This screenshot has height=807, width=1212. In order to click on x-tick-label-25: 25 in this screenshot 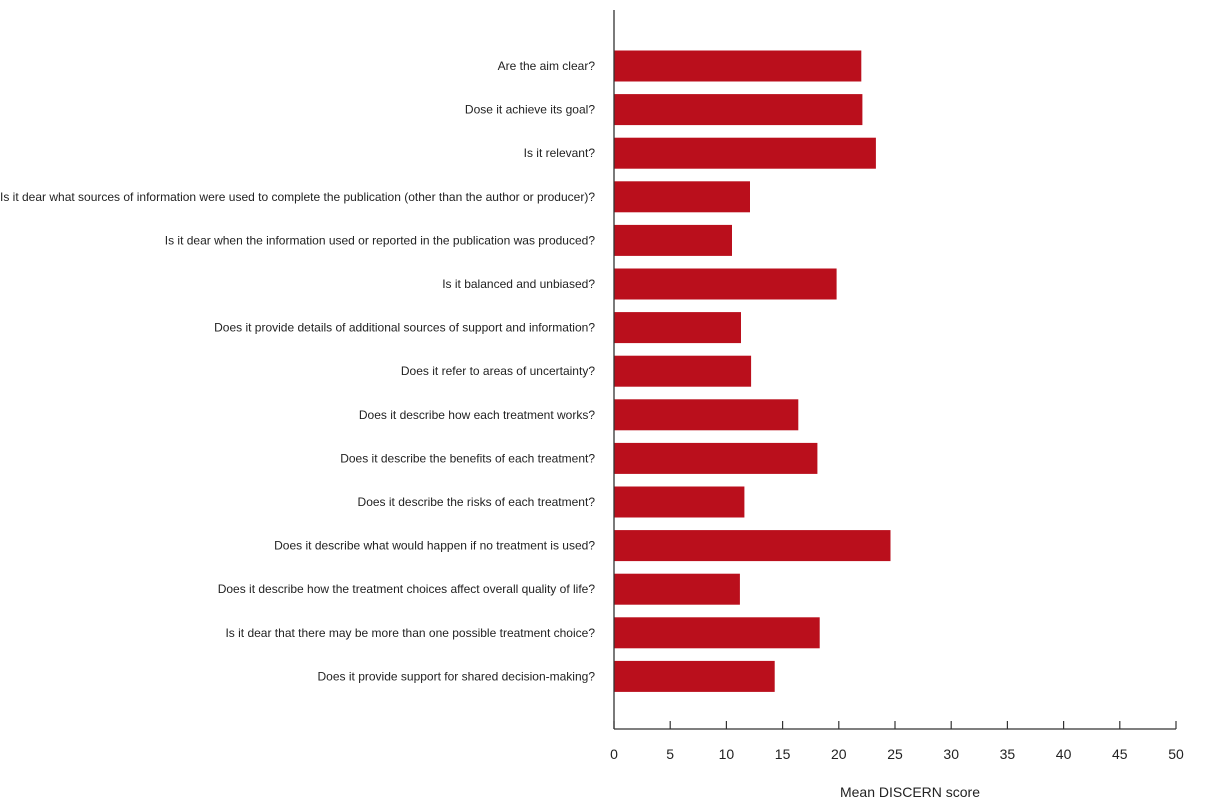, I will do `click(895, 754)`.